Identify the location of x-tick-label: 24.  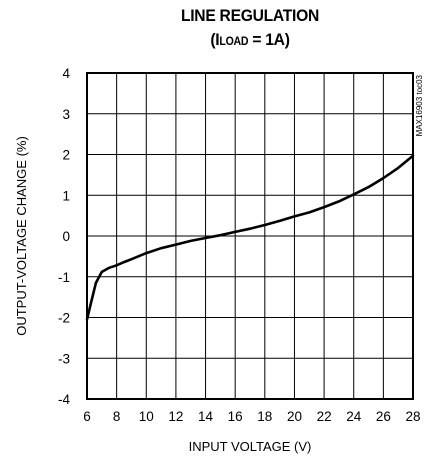
(354, 416).